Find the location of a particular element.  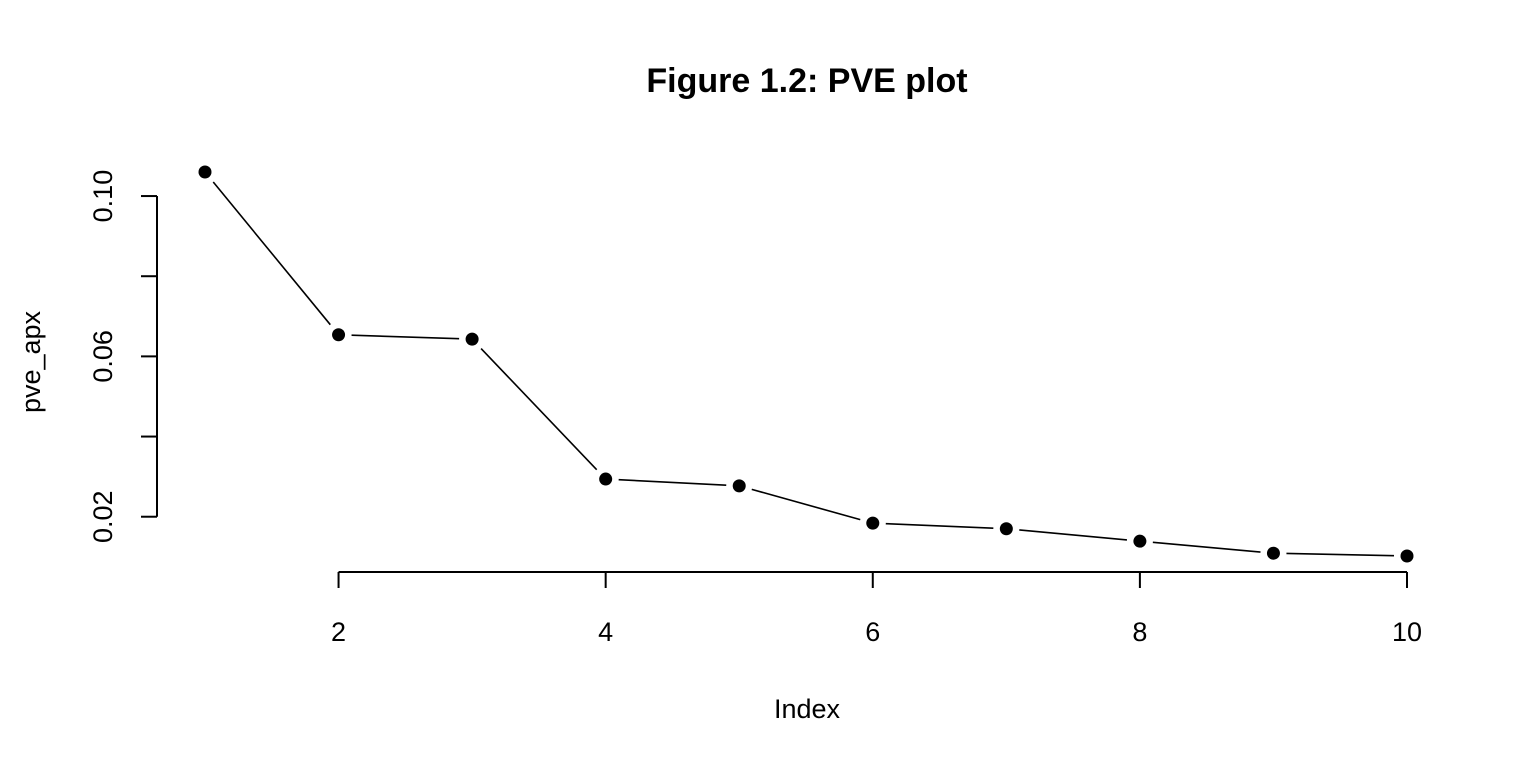

x-tick-label: 2 is located at coordinates (338, 632).